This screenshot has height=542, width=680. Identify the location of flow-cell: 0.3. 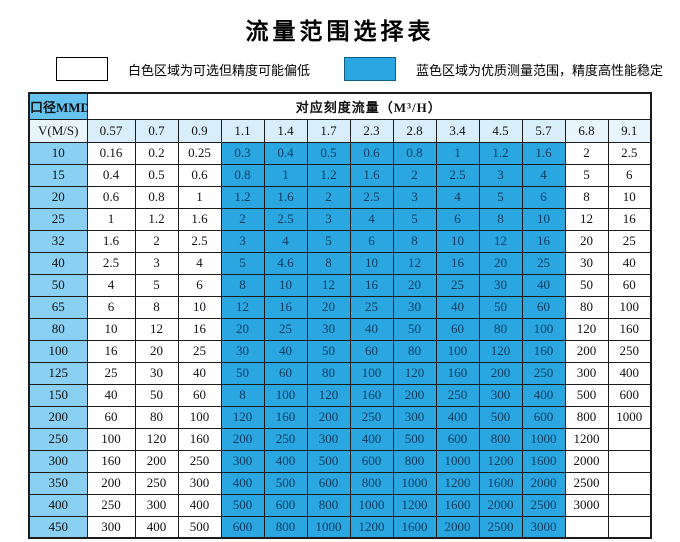
(242, 153).